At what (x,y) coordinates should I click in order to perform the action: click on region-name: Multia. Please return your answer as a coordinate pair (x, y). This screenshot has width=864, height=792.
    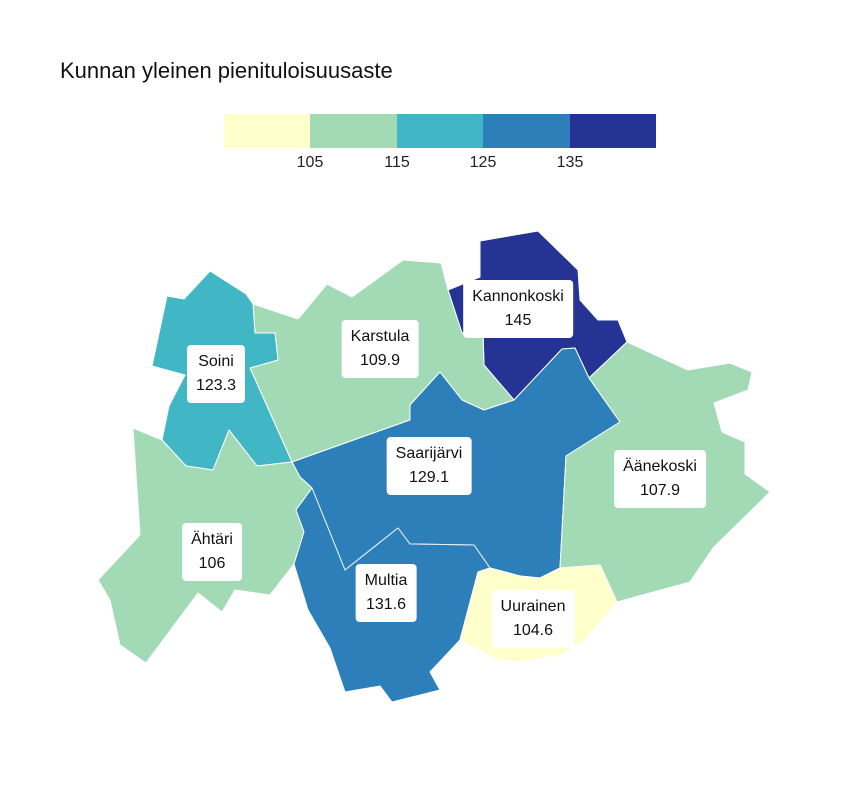
    Looking at the image, I should click on (386, 580).